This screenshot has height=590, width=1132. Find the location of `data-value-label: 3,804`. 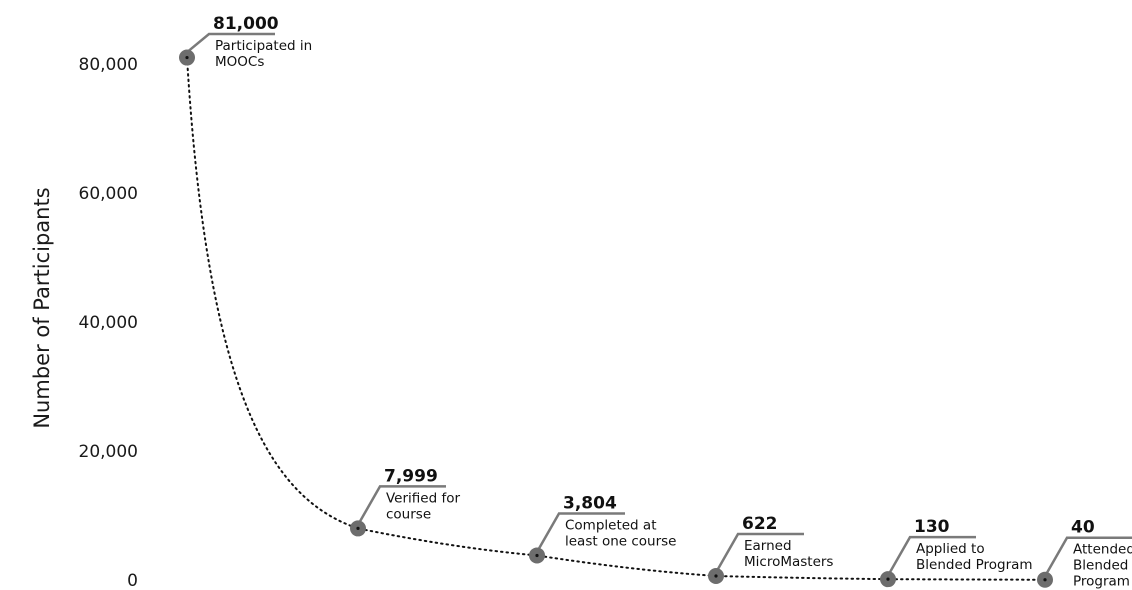

data-value-label: 3,804 is located at coordinates (590, 503).